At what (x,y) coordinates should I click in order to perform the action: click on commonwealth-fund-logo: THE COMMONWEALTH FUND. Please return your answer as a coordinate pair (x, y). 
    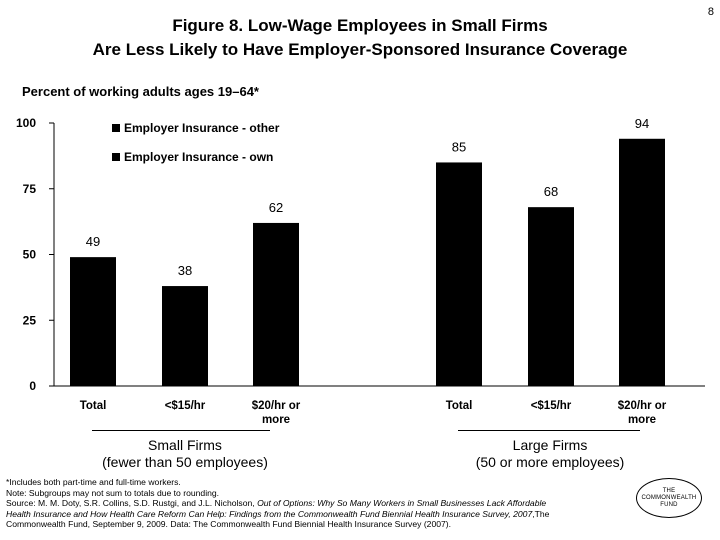
    Looking at the image, I should click on (669, 498).